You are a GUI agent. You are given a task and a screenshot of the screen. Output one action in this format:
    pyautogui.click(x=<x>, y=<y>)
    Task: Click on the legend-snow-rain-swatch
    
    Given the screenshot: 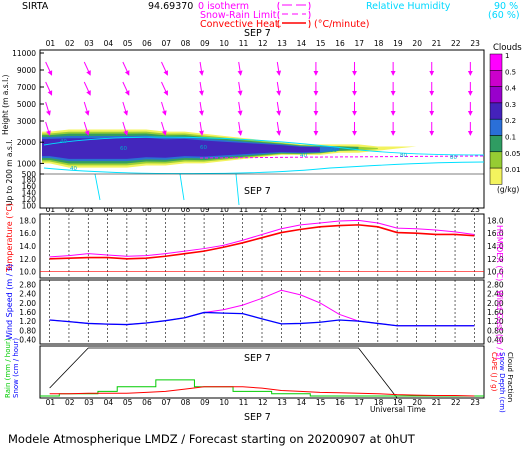 What is the action you would take?
    pyautogui.click(x=294, y=15)
    